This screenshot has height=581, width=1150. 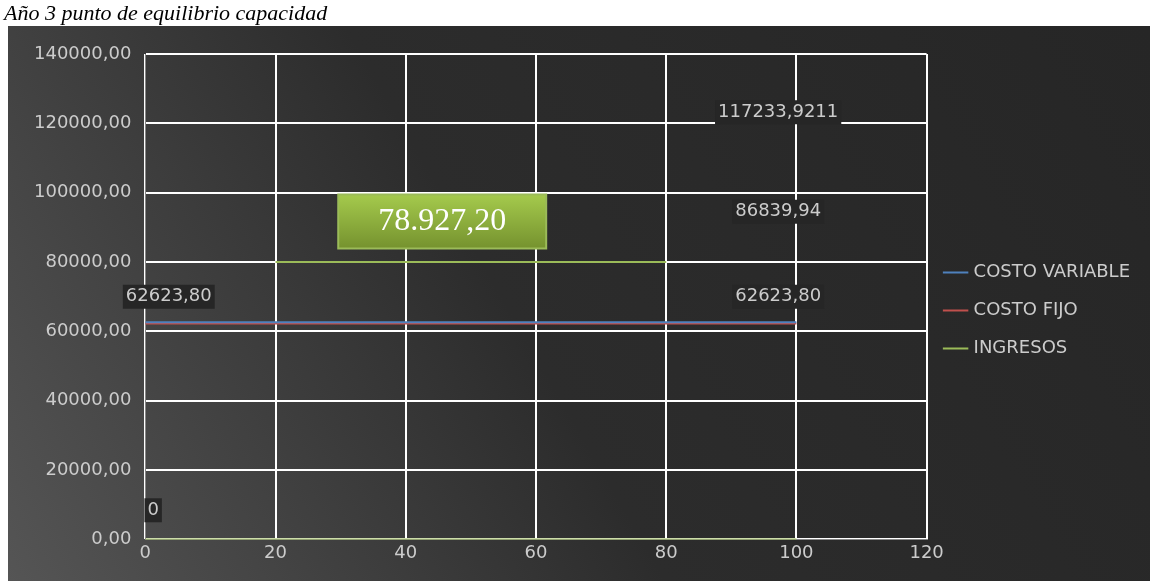 I want to click on x-tick-label: 0, so click(x=145, y=551).